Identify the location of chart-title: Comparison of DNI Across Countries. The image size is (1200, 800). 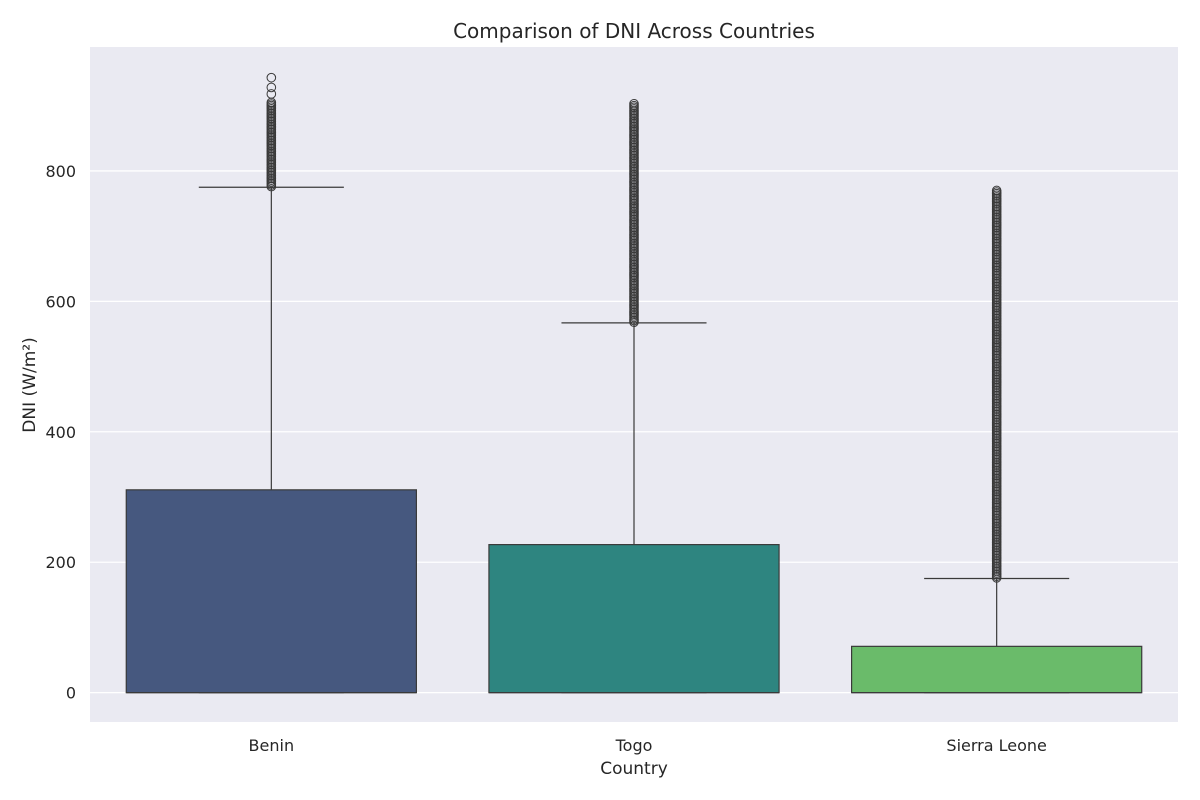
(634, 31).